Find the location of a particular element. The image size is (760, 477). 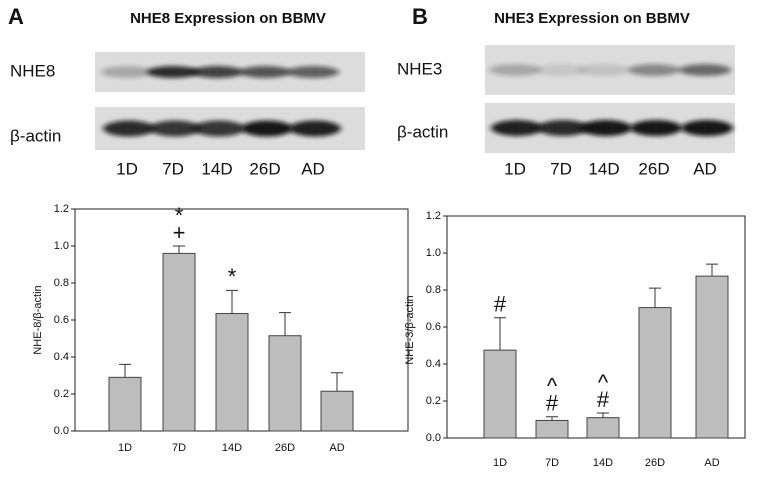

panel-label: B is located at coordinates (420, 16).